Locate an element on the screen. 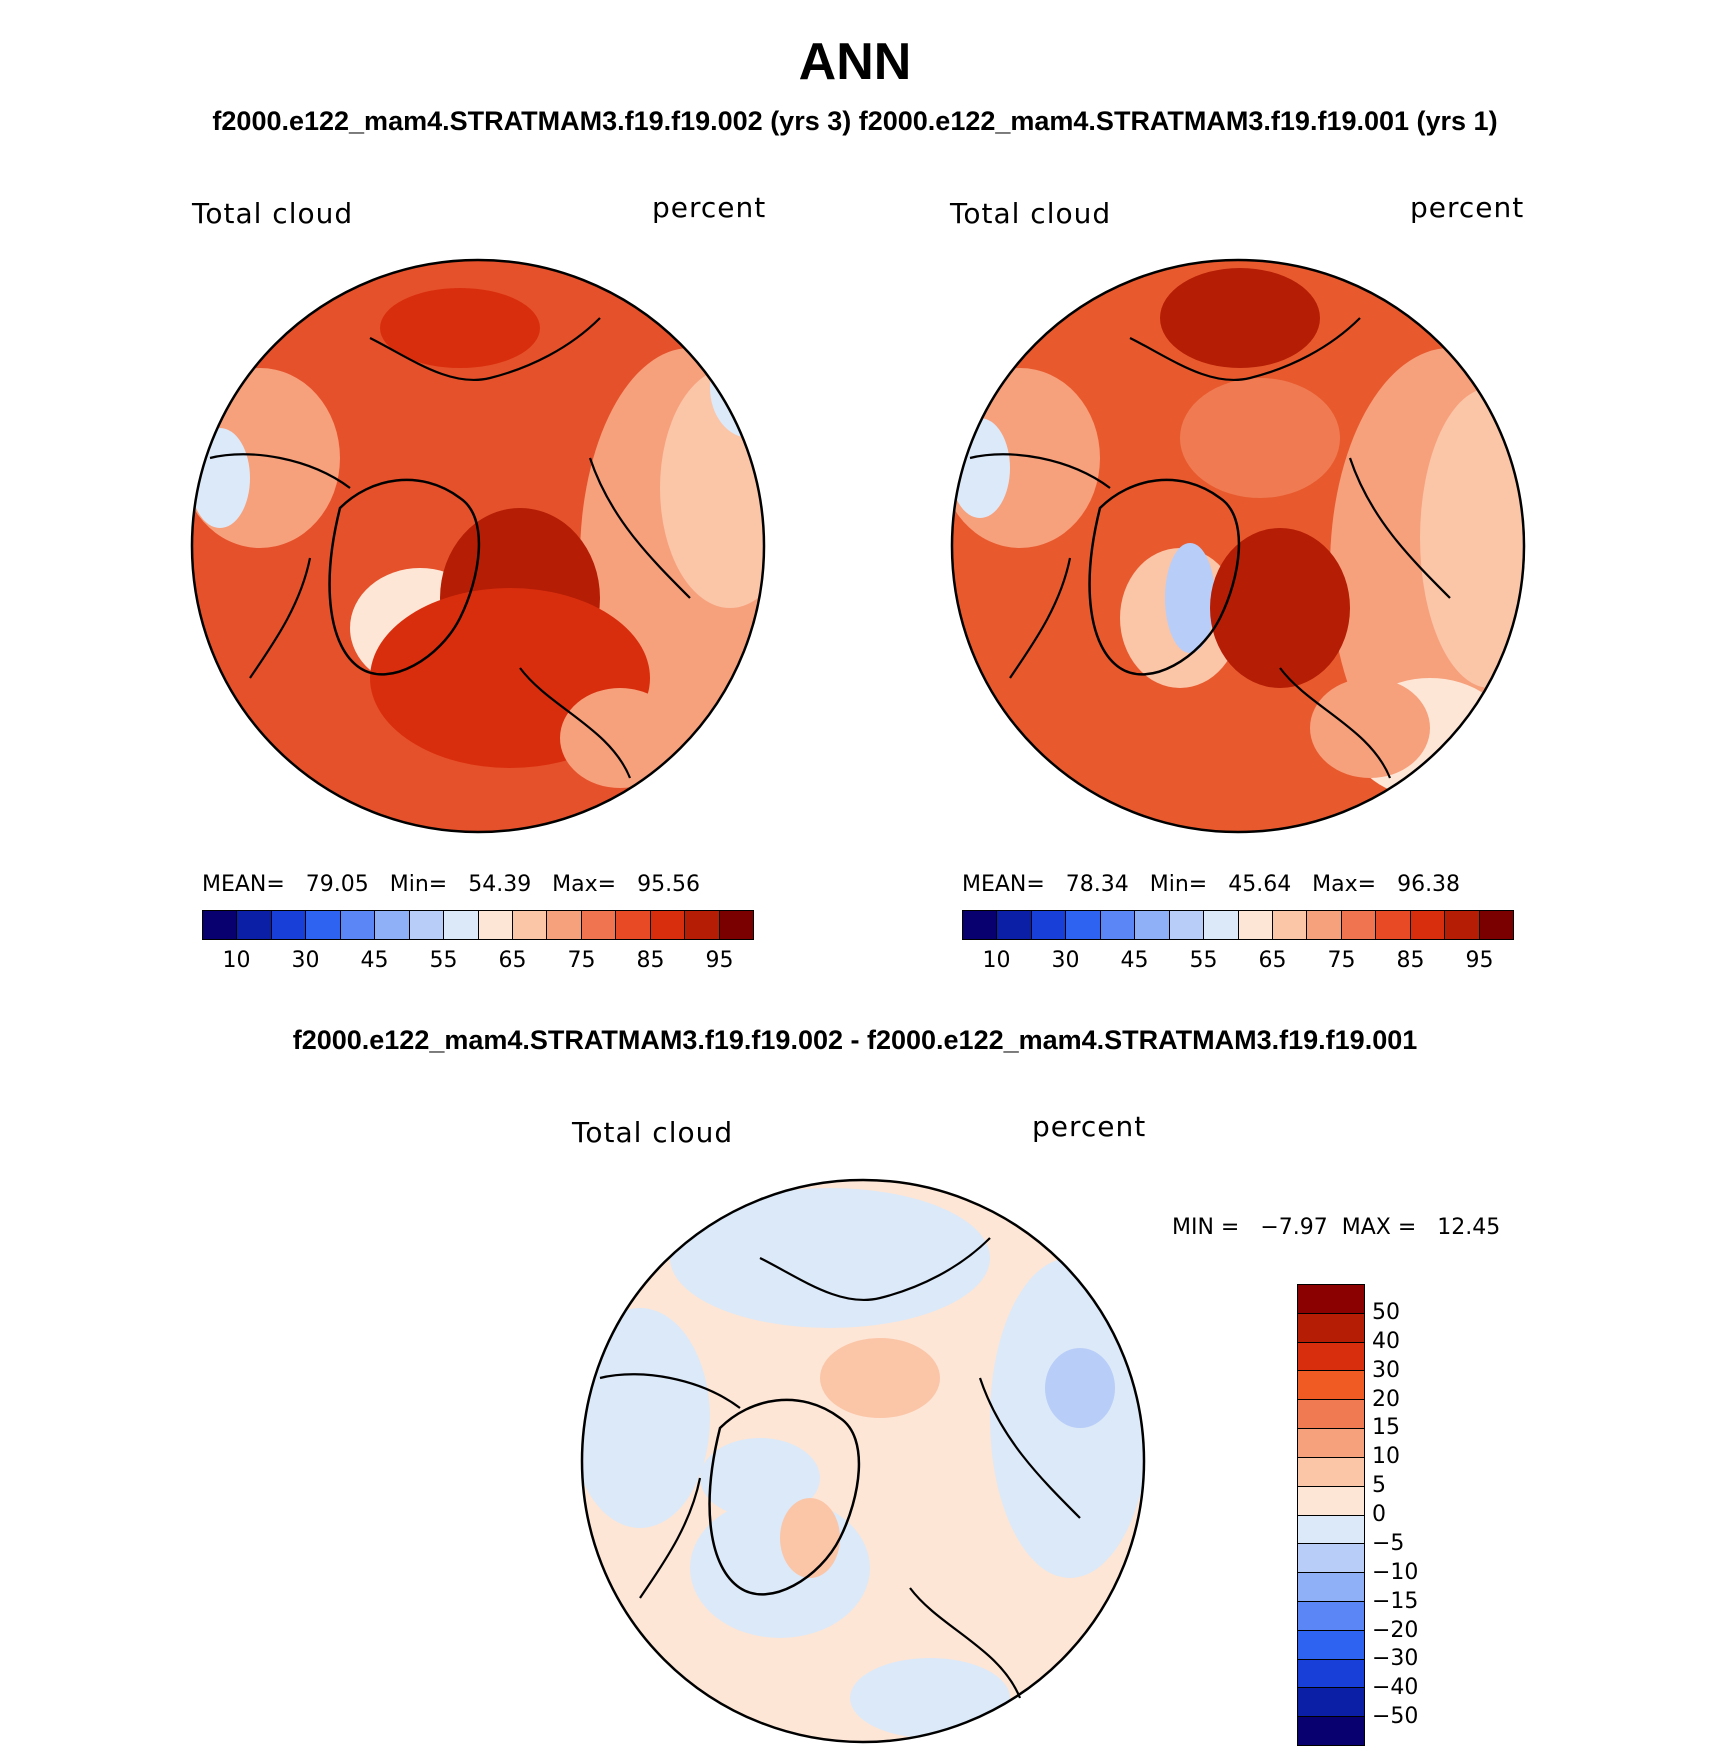 The height and width of the screenshot is (1750, 1710). diff-colorbar is located at coordinates (1331, 1515).